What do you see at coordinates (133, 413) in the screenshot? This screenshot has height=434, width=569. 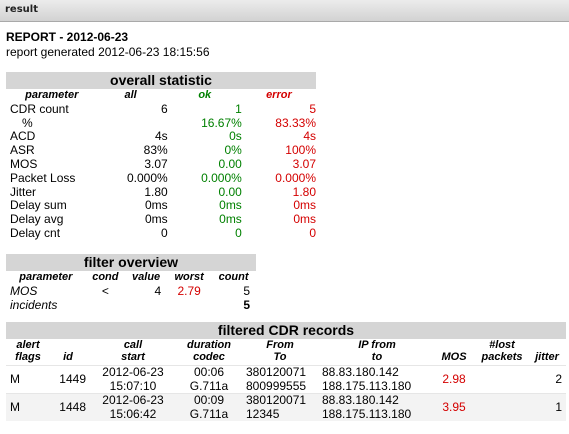 I see `cdr-time: 15:06:42` at bounding box center [133, 413].